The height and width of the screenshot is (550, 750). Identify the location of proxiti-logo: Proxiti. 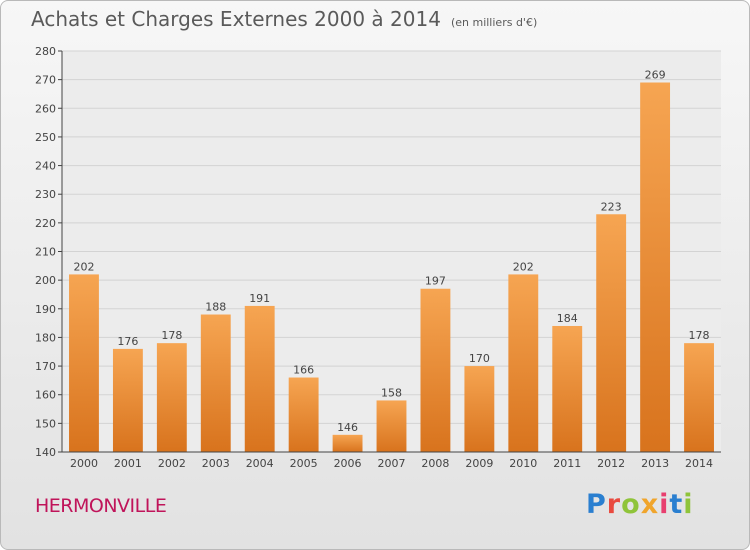
(640, 504).